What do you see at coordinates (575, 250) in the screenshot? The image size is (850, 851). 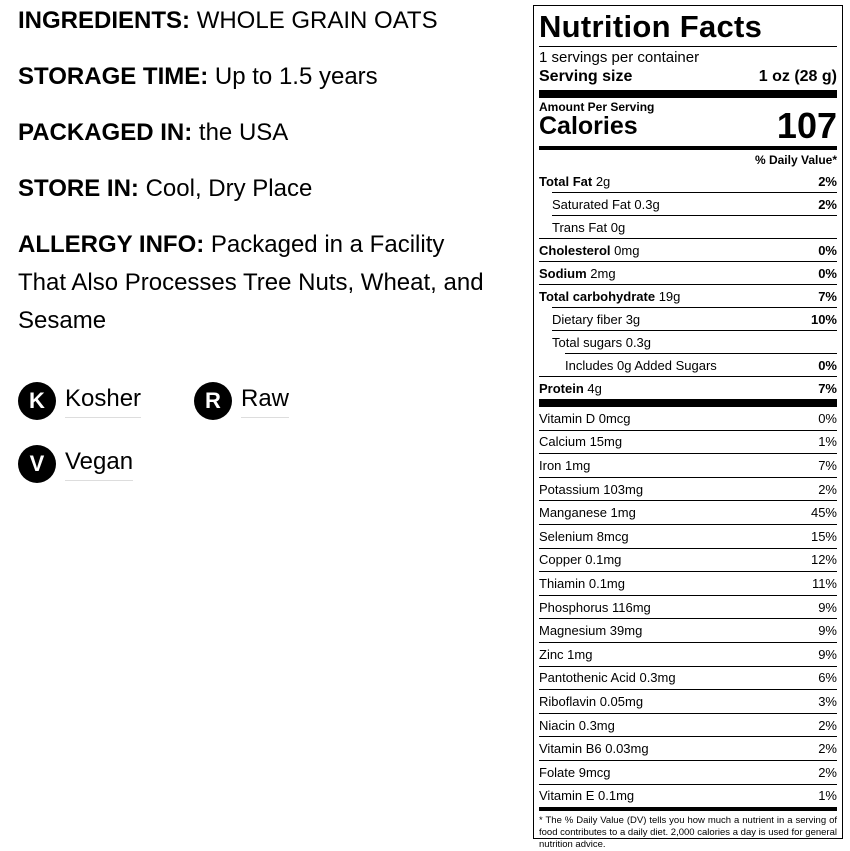 I see `nutrient-name: Cholesterol` at bounding box center [575, 250].